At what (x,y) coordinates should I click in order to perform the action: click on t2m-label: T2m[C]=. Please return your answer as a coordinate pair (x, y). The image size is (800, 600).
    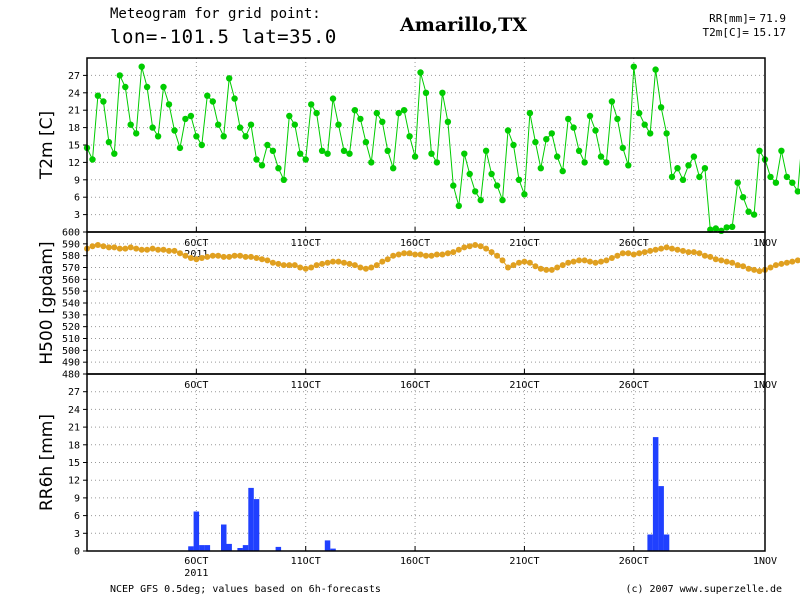
    Looking at the image, I should click on (725, 32).